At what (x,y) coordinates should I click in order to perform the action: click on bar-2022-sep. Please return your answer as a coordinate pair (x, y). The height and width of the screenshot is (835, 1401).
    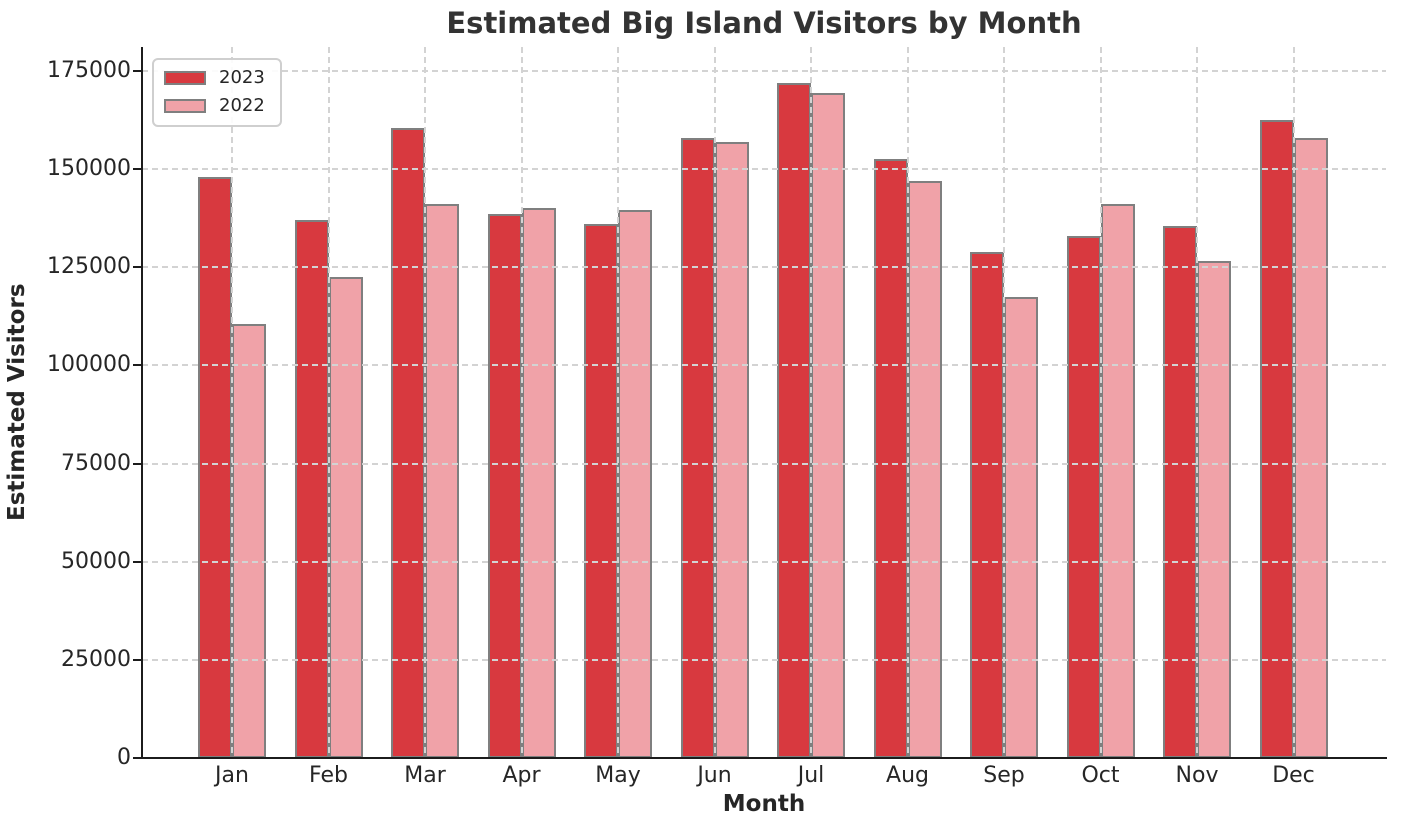
    Looking at the image, I should click on (1021, 527).